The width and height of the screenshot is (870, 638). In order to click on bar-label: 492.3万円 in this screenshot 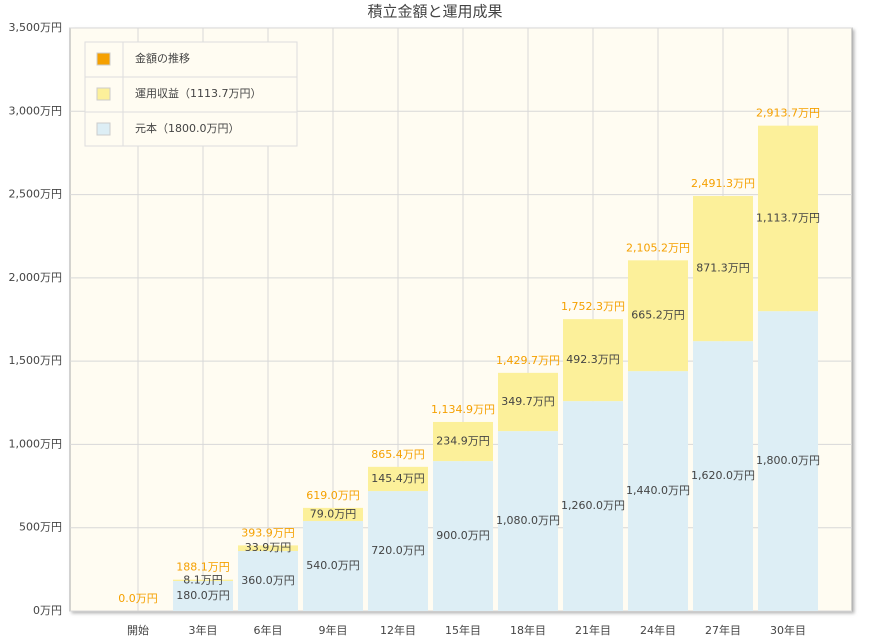, I will do `click(593, 359)`.